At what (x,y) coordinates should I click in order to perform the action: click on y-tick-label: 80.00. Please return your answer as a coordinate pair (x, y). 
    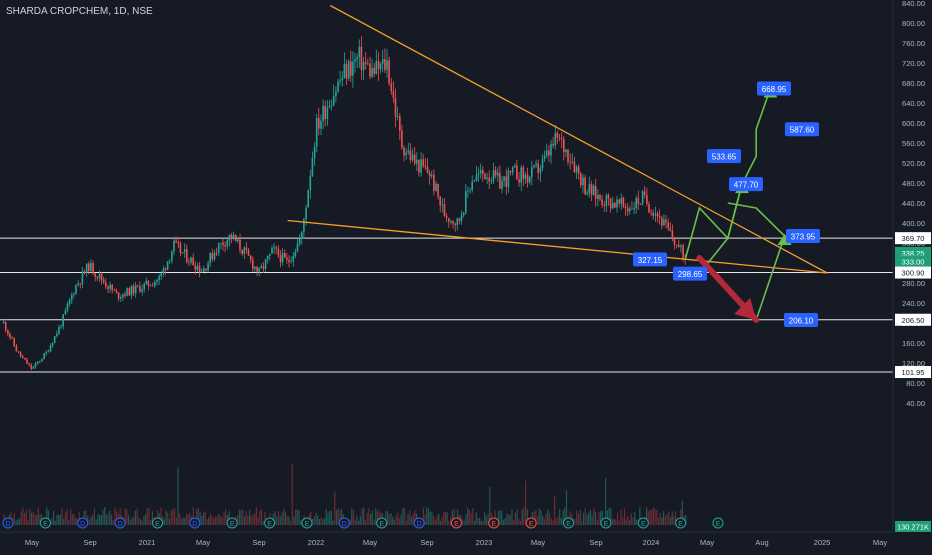
    Looking at the image, I should click on (915, 383).